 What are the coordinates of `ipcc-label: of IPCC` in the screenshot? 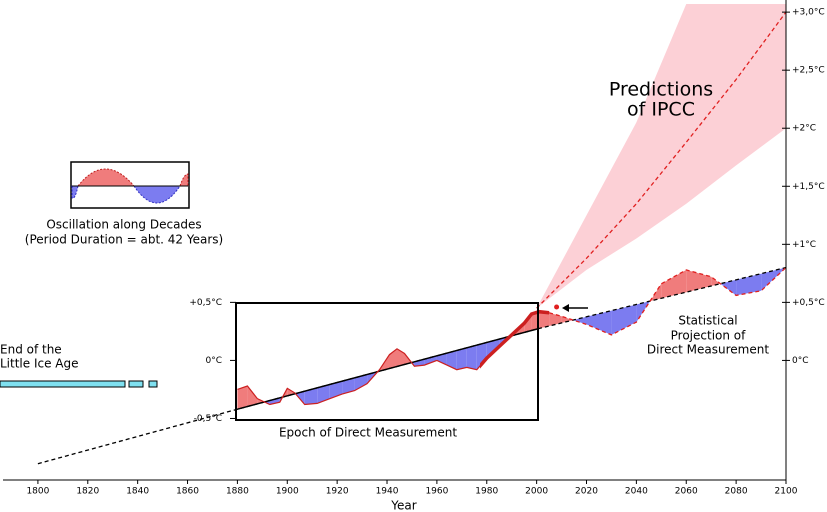 It's located at (661, 110).